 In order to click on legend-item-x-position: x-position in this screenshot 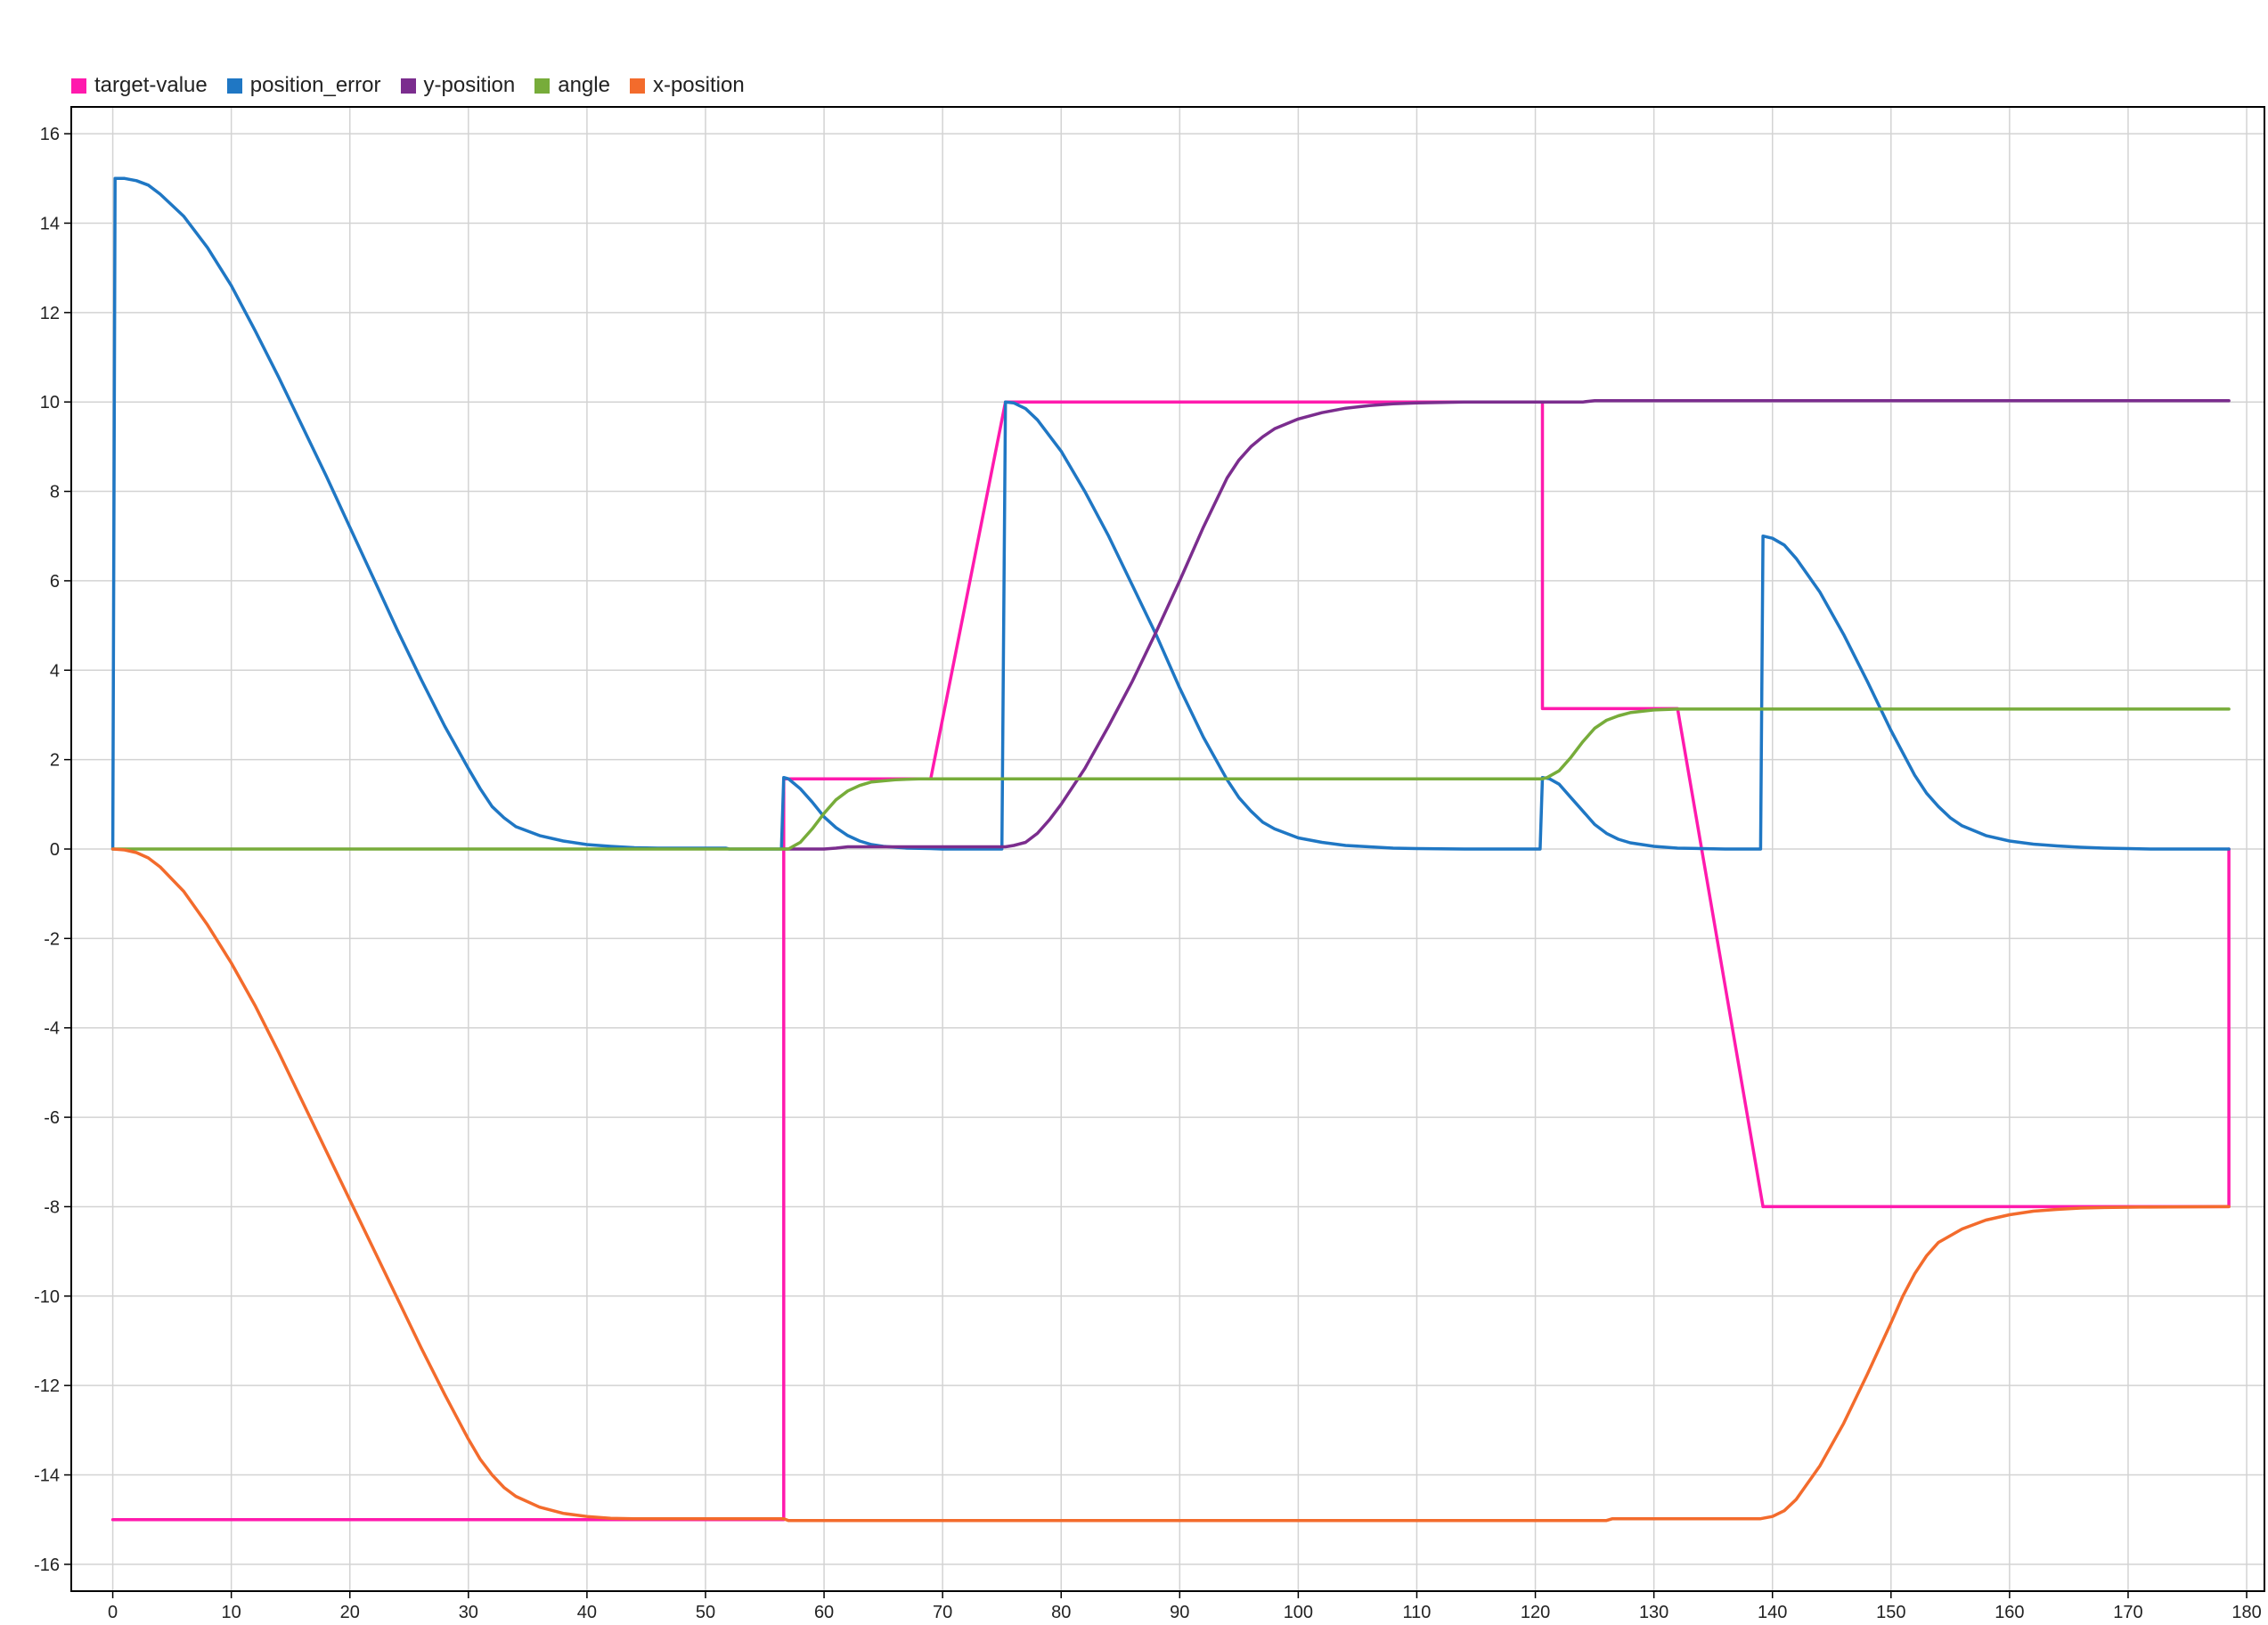, I will do `click(687, 85)`.